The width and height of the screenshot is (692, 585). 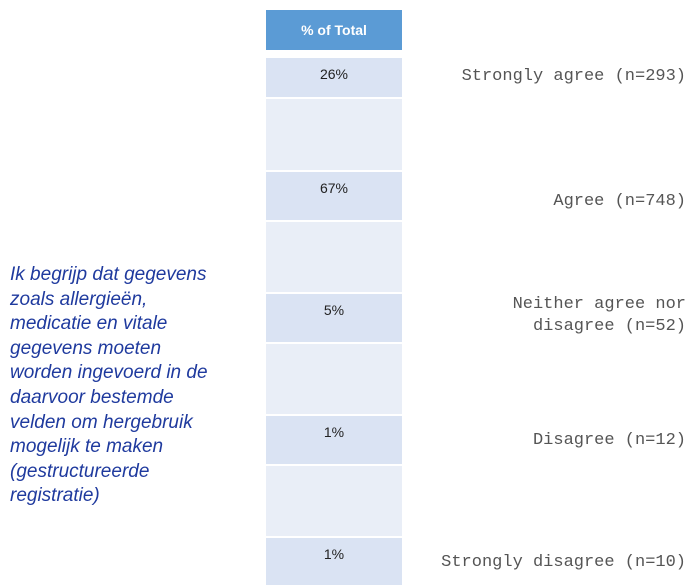 What do you see at coordinates (79, 299) in the screenshot?
I see `question-line: zoals allergieën,` at bounding box center [79, 299].